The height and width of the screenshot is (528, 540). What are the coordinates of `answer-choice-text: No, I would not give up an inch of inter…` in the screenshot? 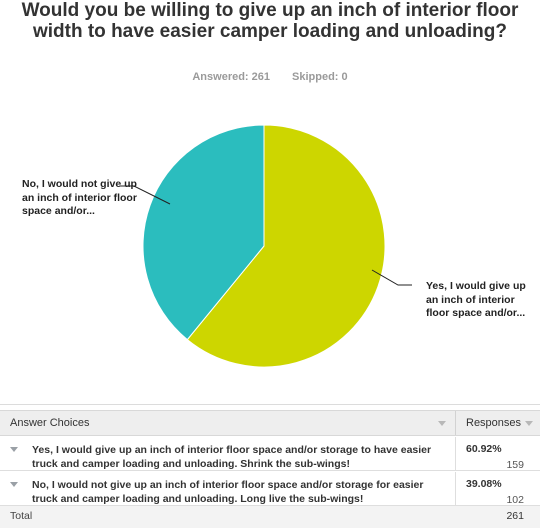 It's located at (228, 492).